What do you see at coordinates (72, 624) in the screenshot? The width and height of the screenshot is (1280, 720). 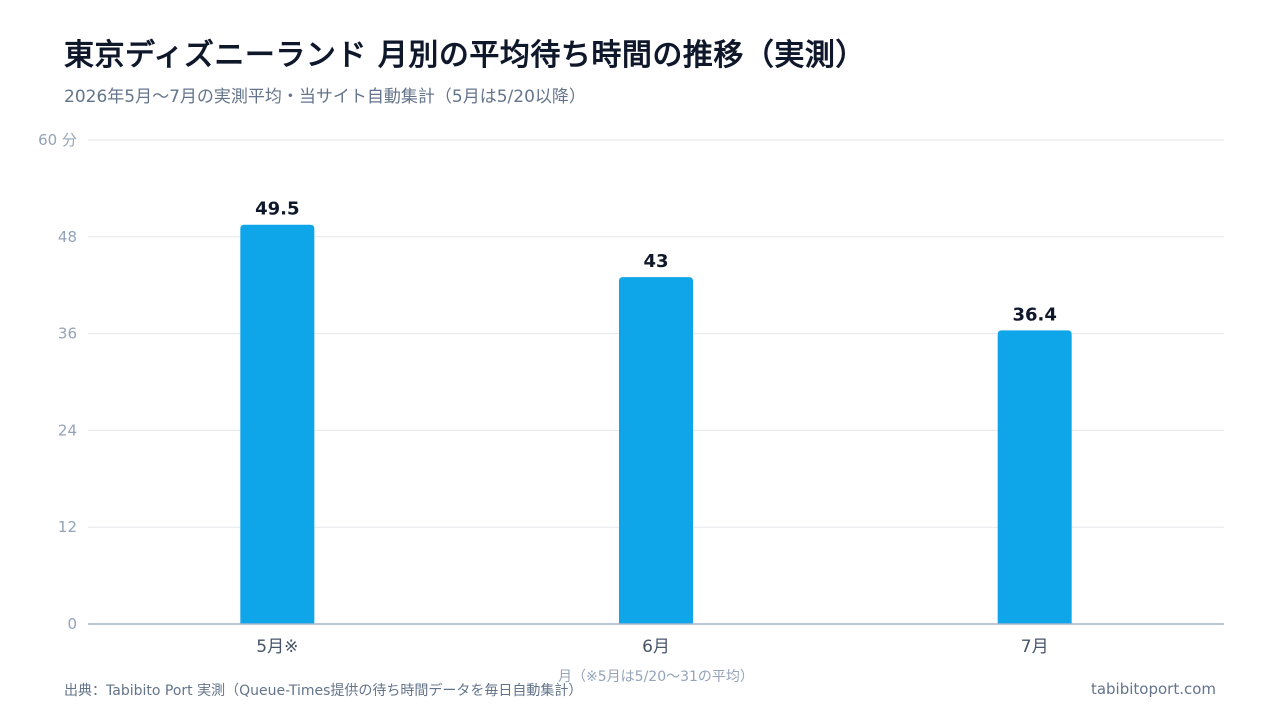 I see `y-tick-label: 0` at bounding box center [72, 624].